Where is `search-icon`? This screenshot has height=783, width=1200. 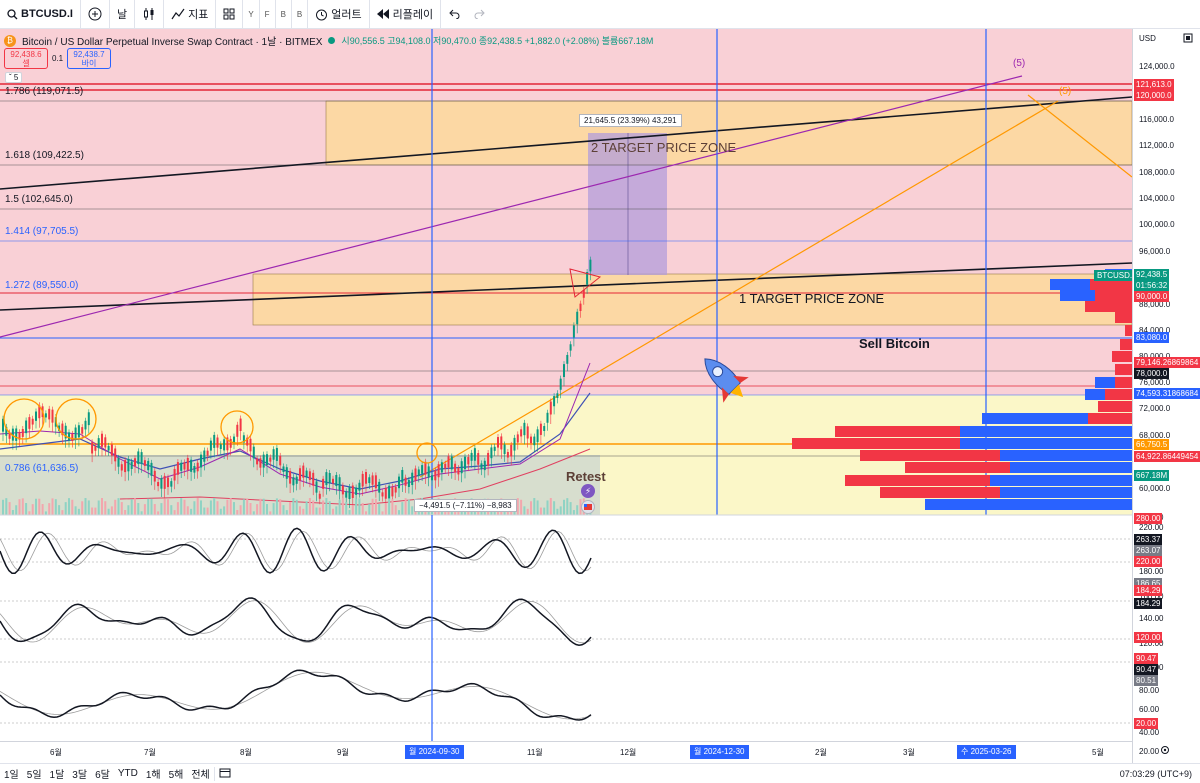 search-icon is located at coordinates (12, 14).